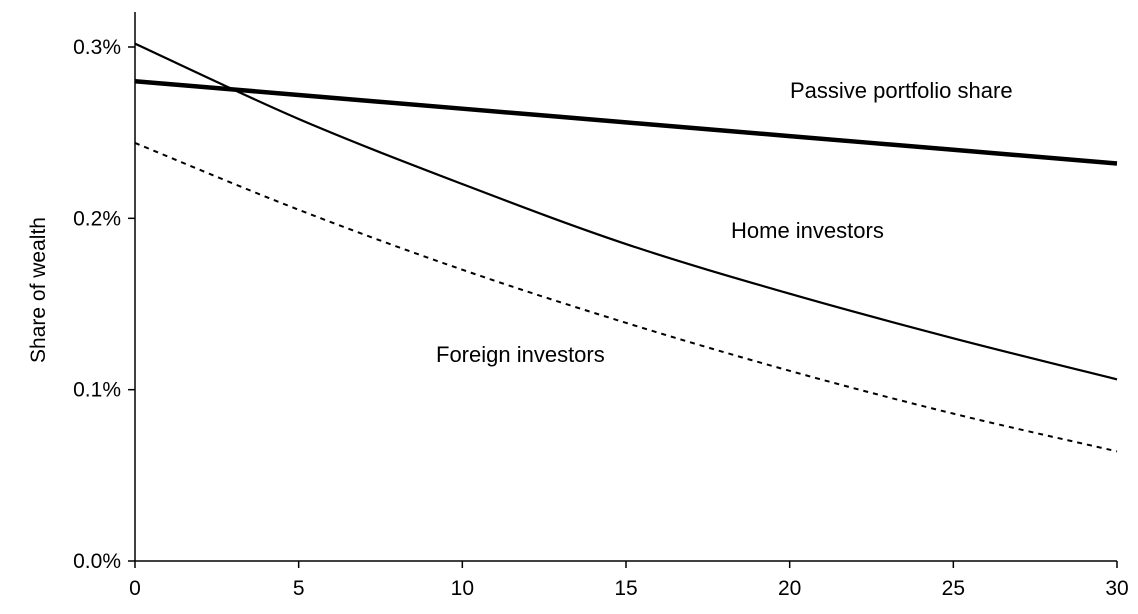 This screenshot has width=1138, height=614. What do you see at coordinates (97, 561) in the screenshot?
I see `y-tick-label: 0.0%` at bounding box center [97, 561].